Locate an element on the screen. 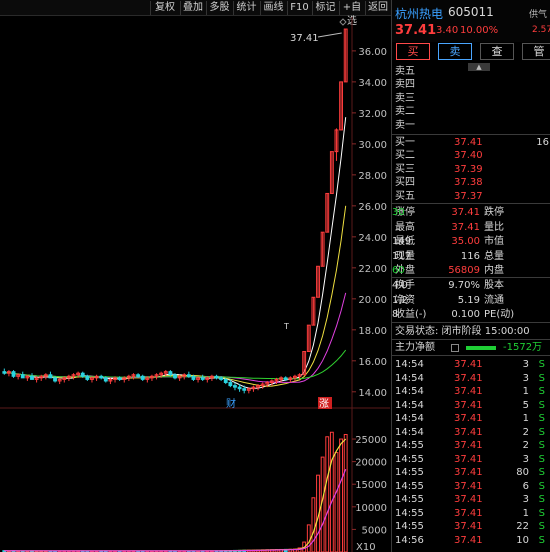  stat-label: 量比 is located at coordinates (494, 227).